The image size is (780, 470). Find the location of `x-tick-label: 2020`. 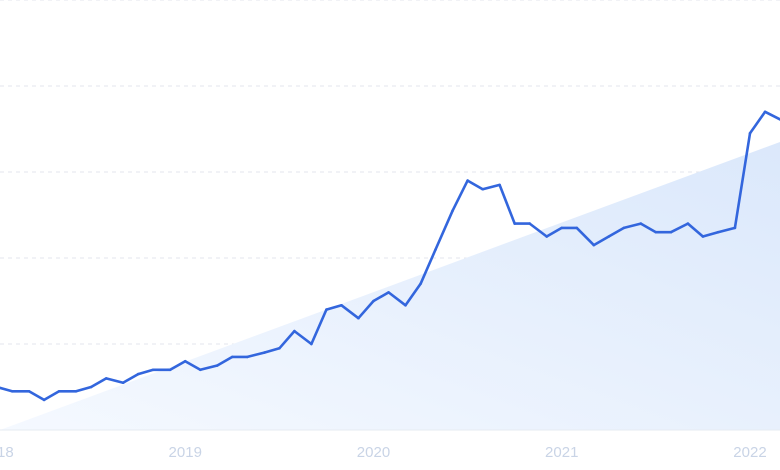

x-tick-label: 2020 is located at coordinates (373, 452).